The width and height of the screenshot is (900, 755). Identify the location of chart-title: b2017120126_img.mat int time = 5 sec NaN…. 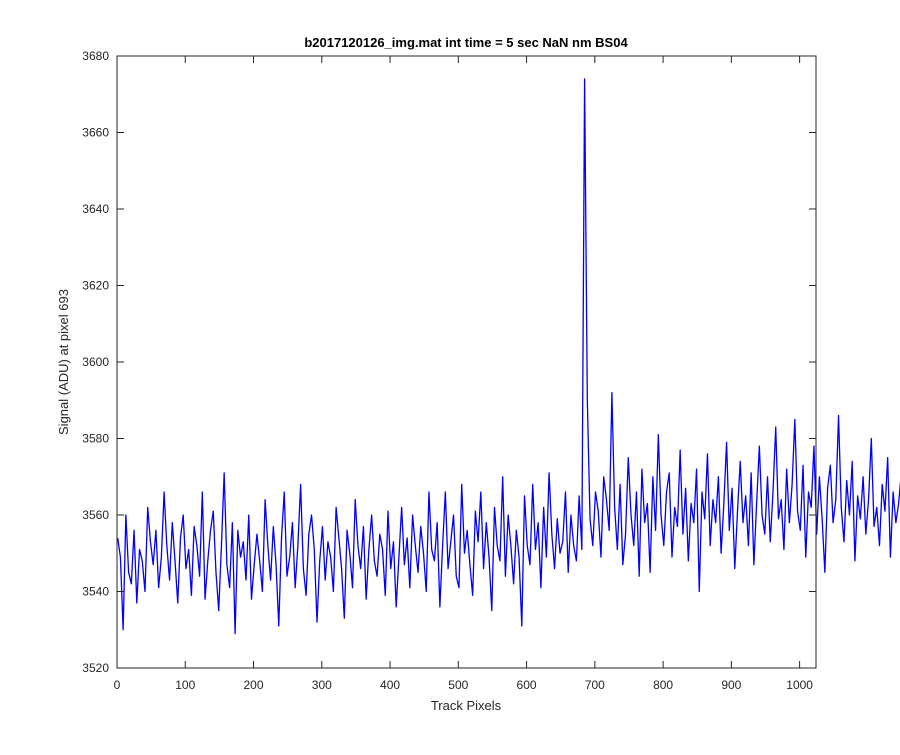
(466, 42).